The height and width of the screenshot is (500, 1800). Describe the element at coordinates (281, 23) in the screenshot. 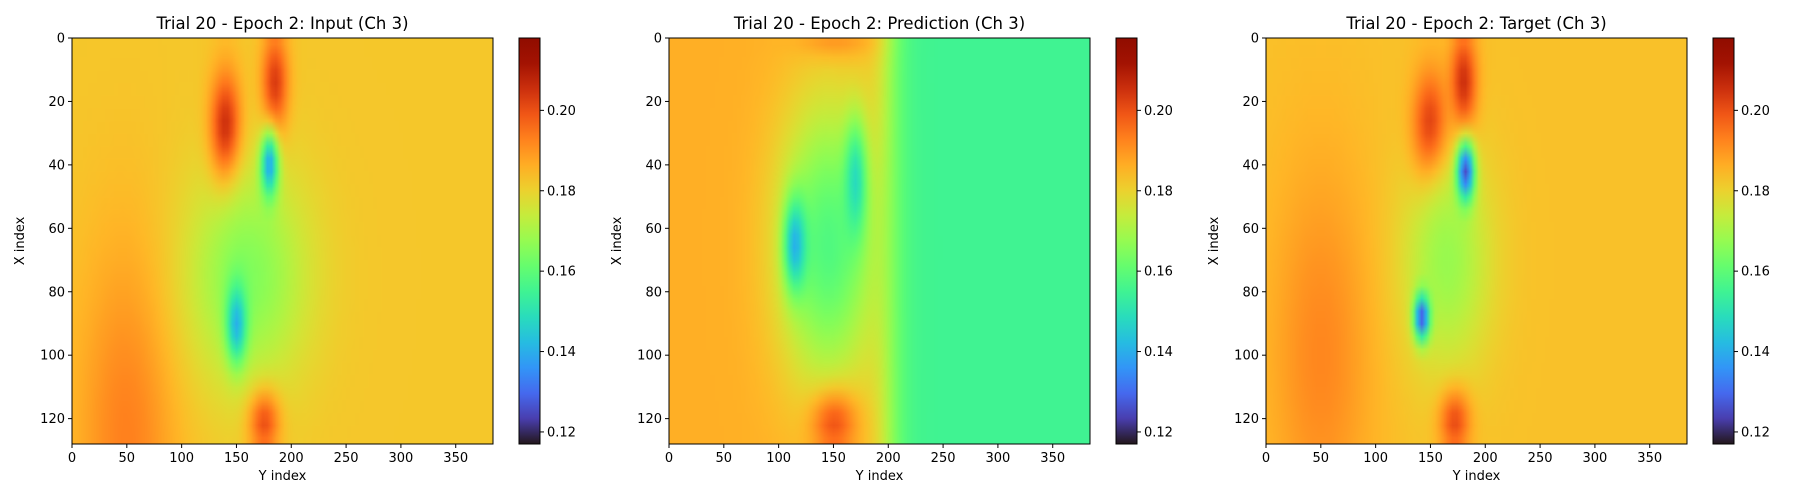

I see `chart-title: Trial 20 - Epoch 2: Input (Ch 3)` at that location.